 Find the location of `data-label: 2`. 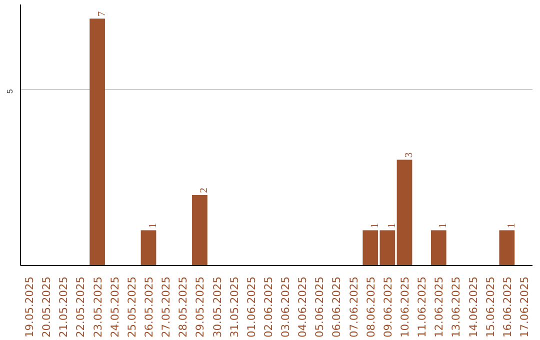

data-label: 2 is located at coordinates (204, 190).